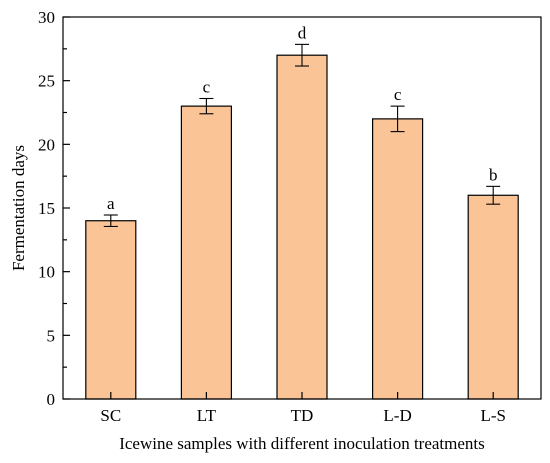 The height and width of the screenshot is (463, 550). What do you see at coordinates (46, 208) in the screenshot?
I see `y-tick-label: 15` at bounding box center [46, 208].